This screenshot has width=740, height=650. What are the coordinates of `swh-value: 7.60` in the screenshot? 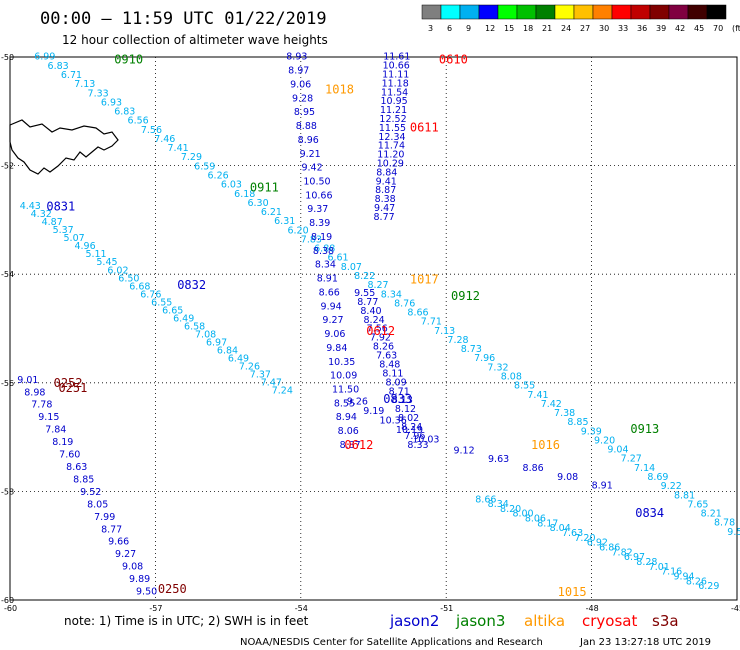 It's located at (69, 455).